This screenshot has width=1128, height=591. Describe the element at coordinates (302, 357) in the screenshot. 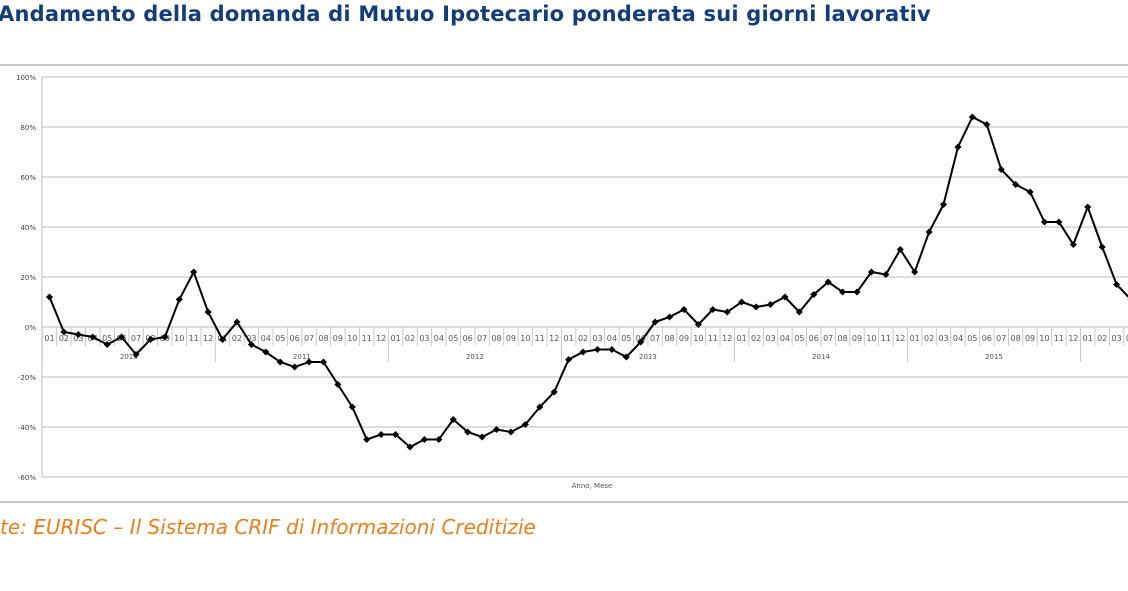

I see `year-label: 2011` at that location.